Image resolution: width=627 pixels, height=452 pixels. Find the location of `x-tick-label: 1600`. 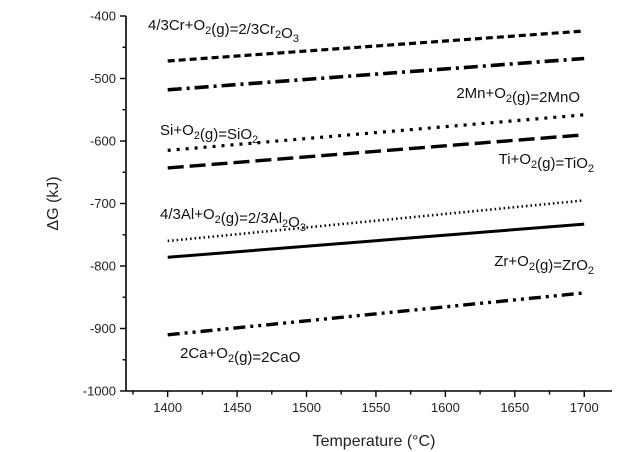

x-tick-label: 1600 is located at coordinates (445, 407).